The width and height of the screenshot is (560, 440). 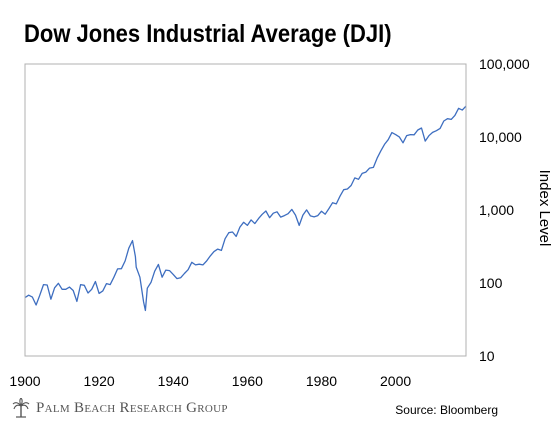 What do you see at coordinates (446, 410) in the screenshot?
I see `source-note: Source: Bloomberg` at bounding box center [446, 410].